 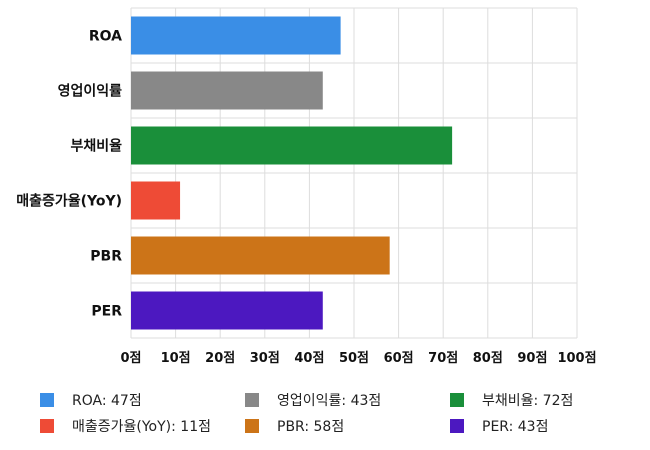 What do you see at coordinates (515, 427) in the screenshot?
I see `legend-label: PER: 43점` at bounding box center [515, 427].